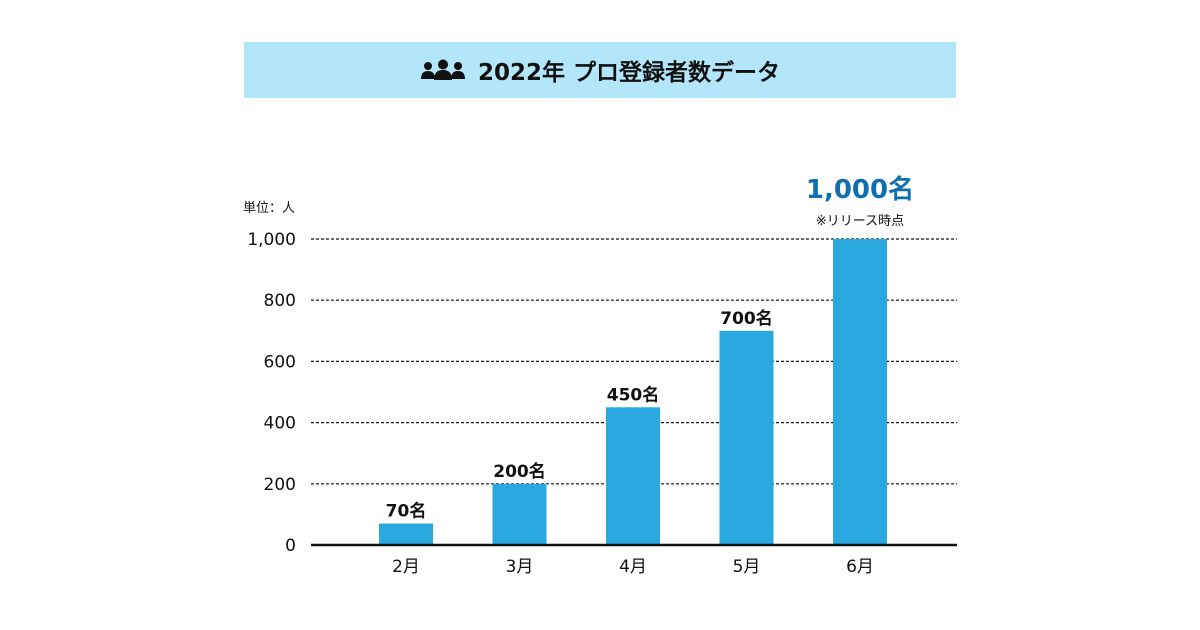 Image resolution: width=1200 pixels, height=630 pixels. What do you see at coordinates (280, 424) in the screenshot?
I see `y-tick-label: 400` at bounding box center [280, 424].